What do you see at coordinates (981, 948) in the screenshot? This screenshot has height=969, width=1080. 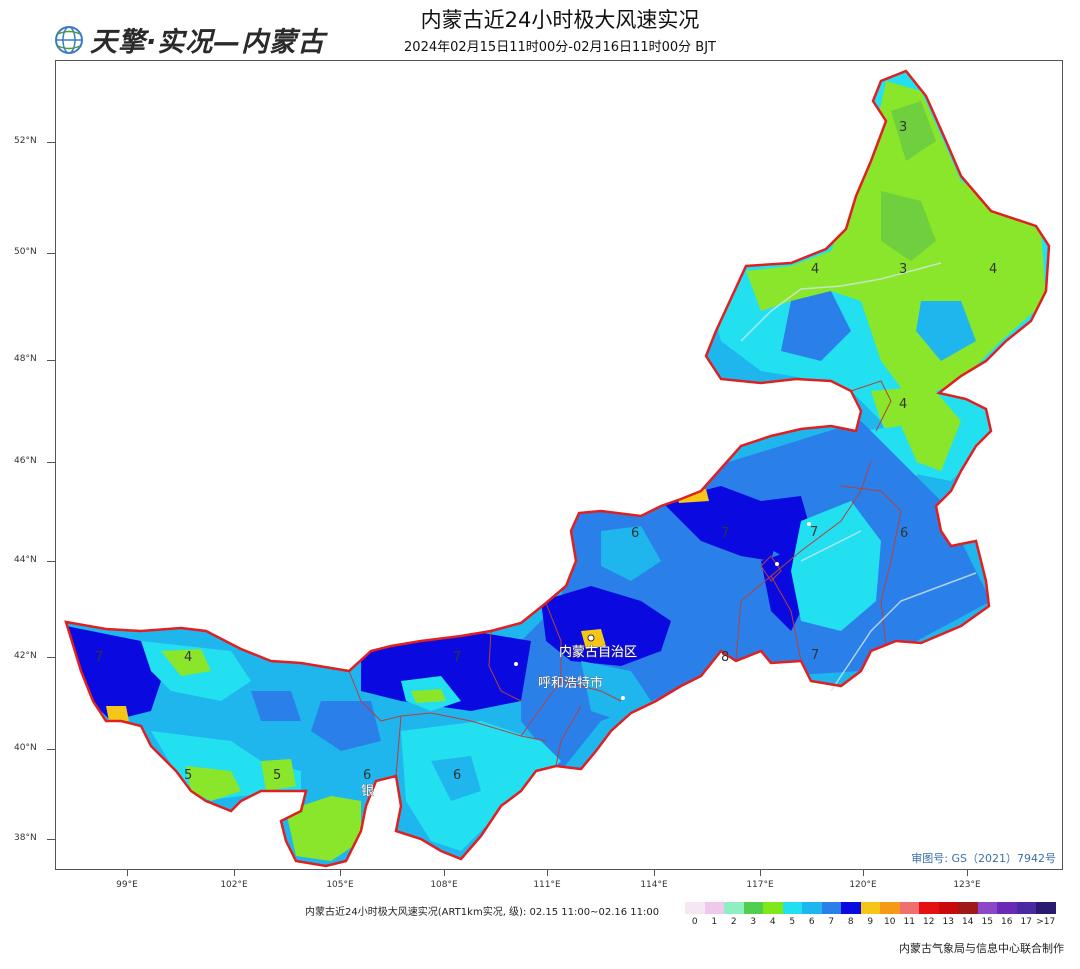 I see `footer-credit: 内蒙古气象局与信息中心联合制作` at bounding box center [981, 948].